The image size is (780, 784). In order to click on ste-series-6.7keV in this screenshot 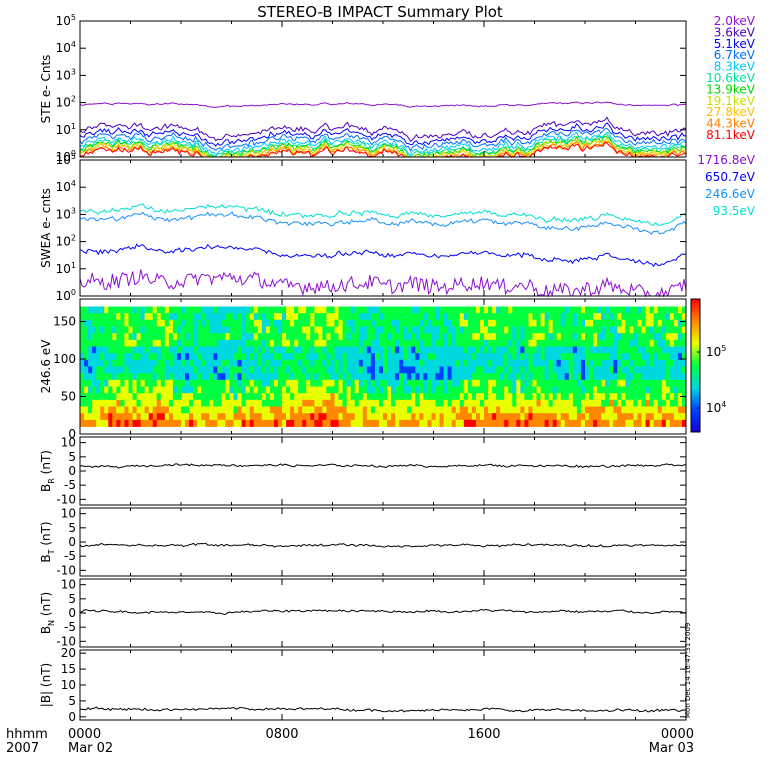, I will do `click(383, 140)`.